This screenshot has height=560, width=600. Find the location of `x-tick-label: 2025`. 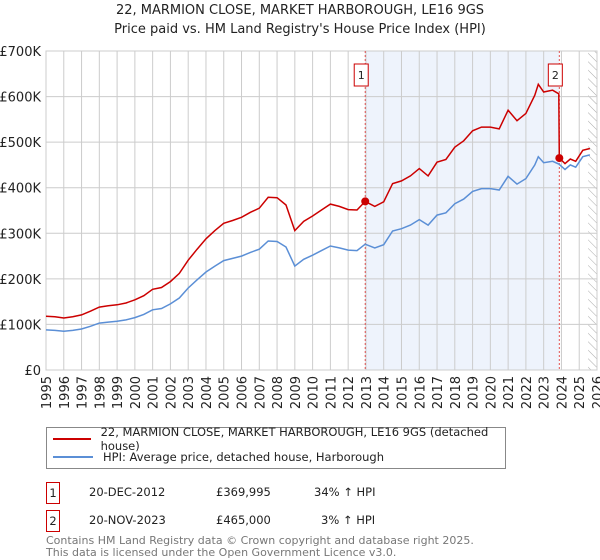

x-tick-label: 2025 is located at coordinates (580, 392).